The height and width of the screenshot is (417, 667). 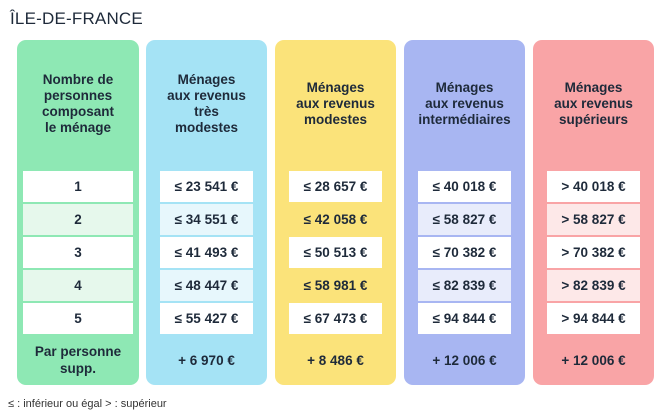 I want to click on cell-tres-modestes-5: ≤ 55 427 €, so click(x=206, y=318).